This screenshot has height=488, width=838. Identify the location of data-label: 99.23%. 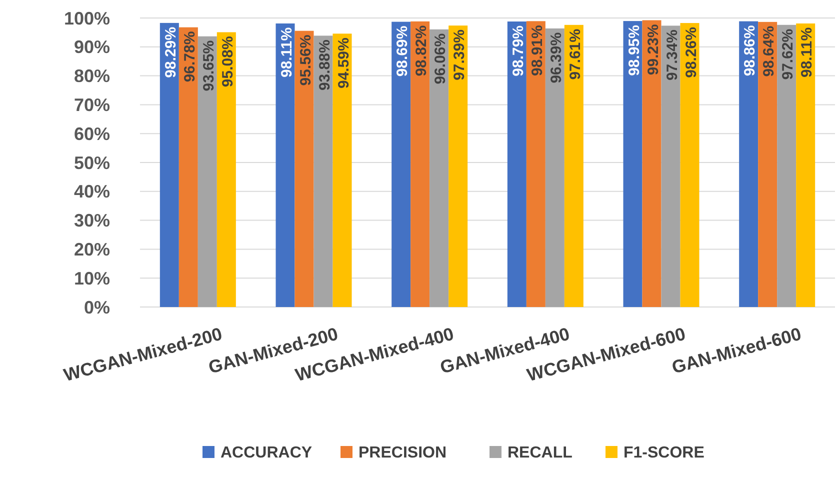
(653, 50).